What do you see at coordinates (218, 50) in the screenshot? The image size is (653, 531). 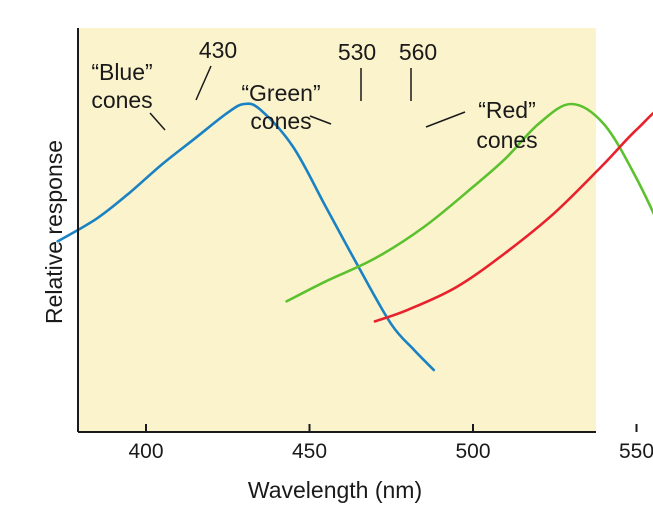 I see `blue-peak-label: 430` at bounding box center [218, 50].